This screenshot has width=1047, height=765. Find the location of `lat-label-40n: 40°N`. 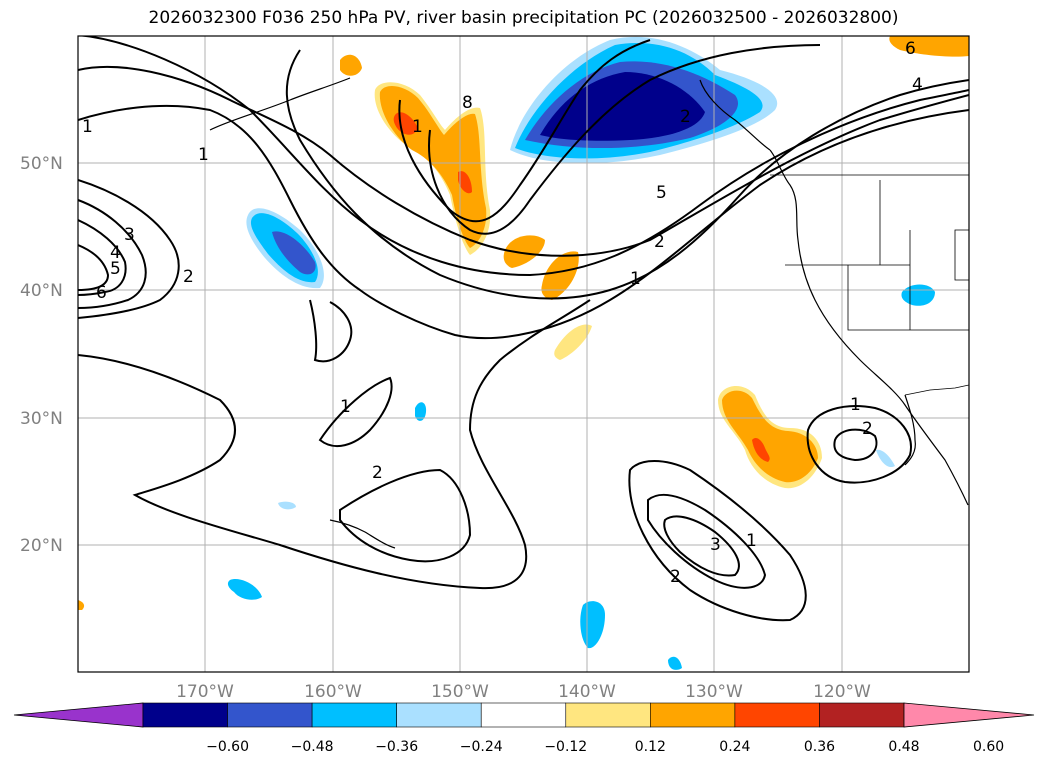

lat-label-40n: 40°N is located at coordinates (41, 291).